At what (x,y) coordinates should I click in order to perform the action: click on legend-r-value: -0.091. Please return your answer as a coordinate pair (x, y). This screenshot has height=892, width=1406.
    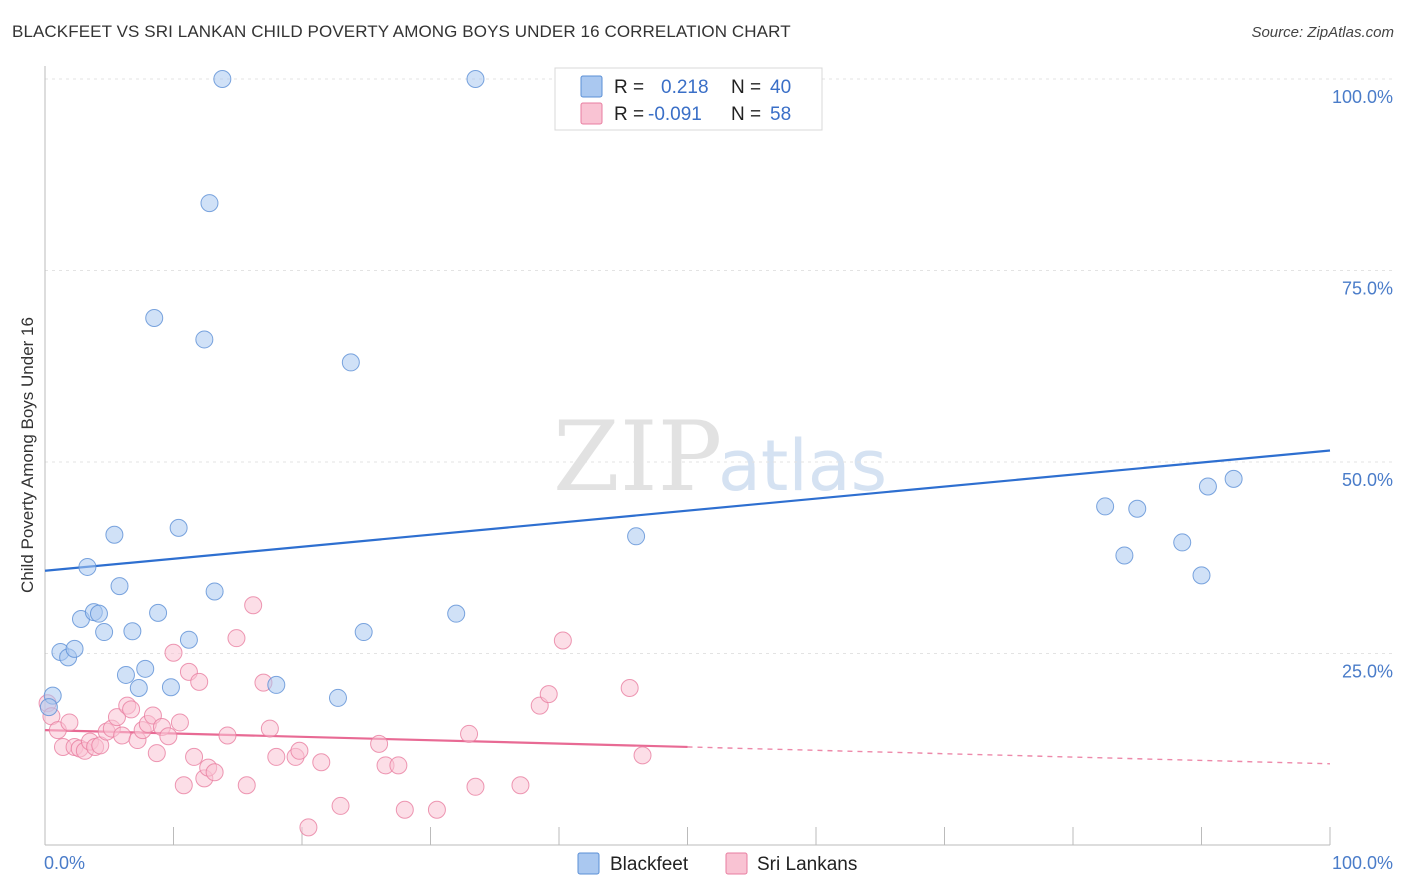
    Looking at the image, I should click on (675, 114).